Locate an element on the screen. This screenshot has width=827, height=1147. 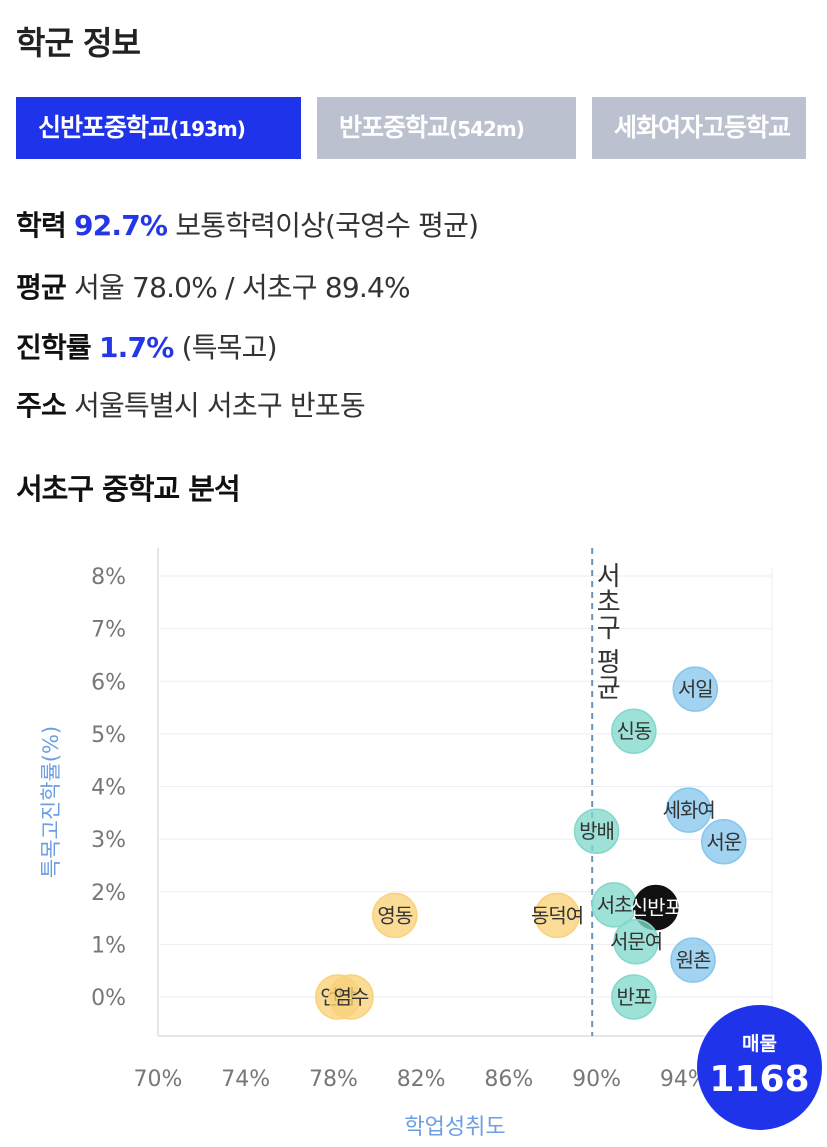
tab-distance: (542m) is located at coordinates (487, 129).